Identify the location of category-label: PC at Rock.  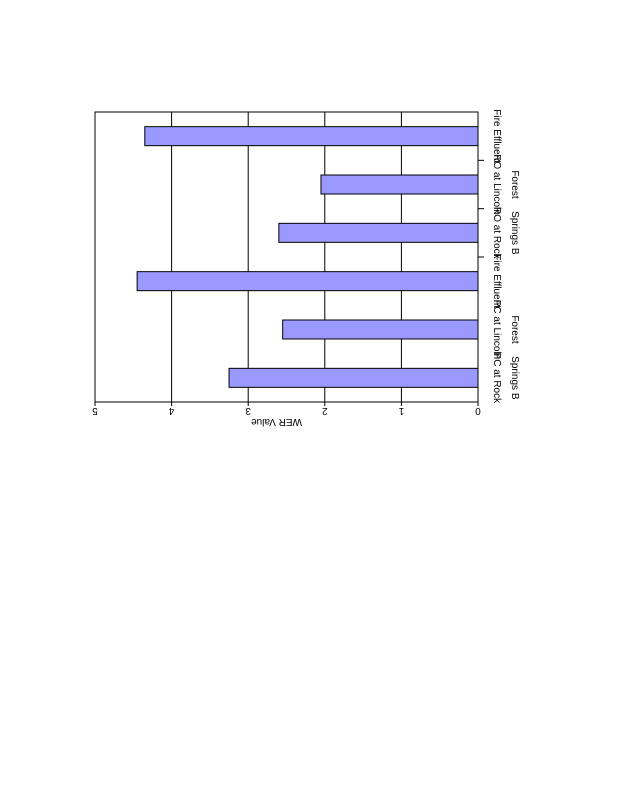
(496, 379).